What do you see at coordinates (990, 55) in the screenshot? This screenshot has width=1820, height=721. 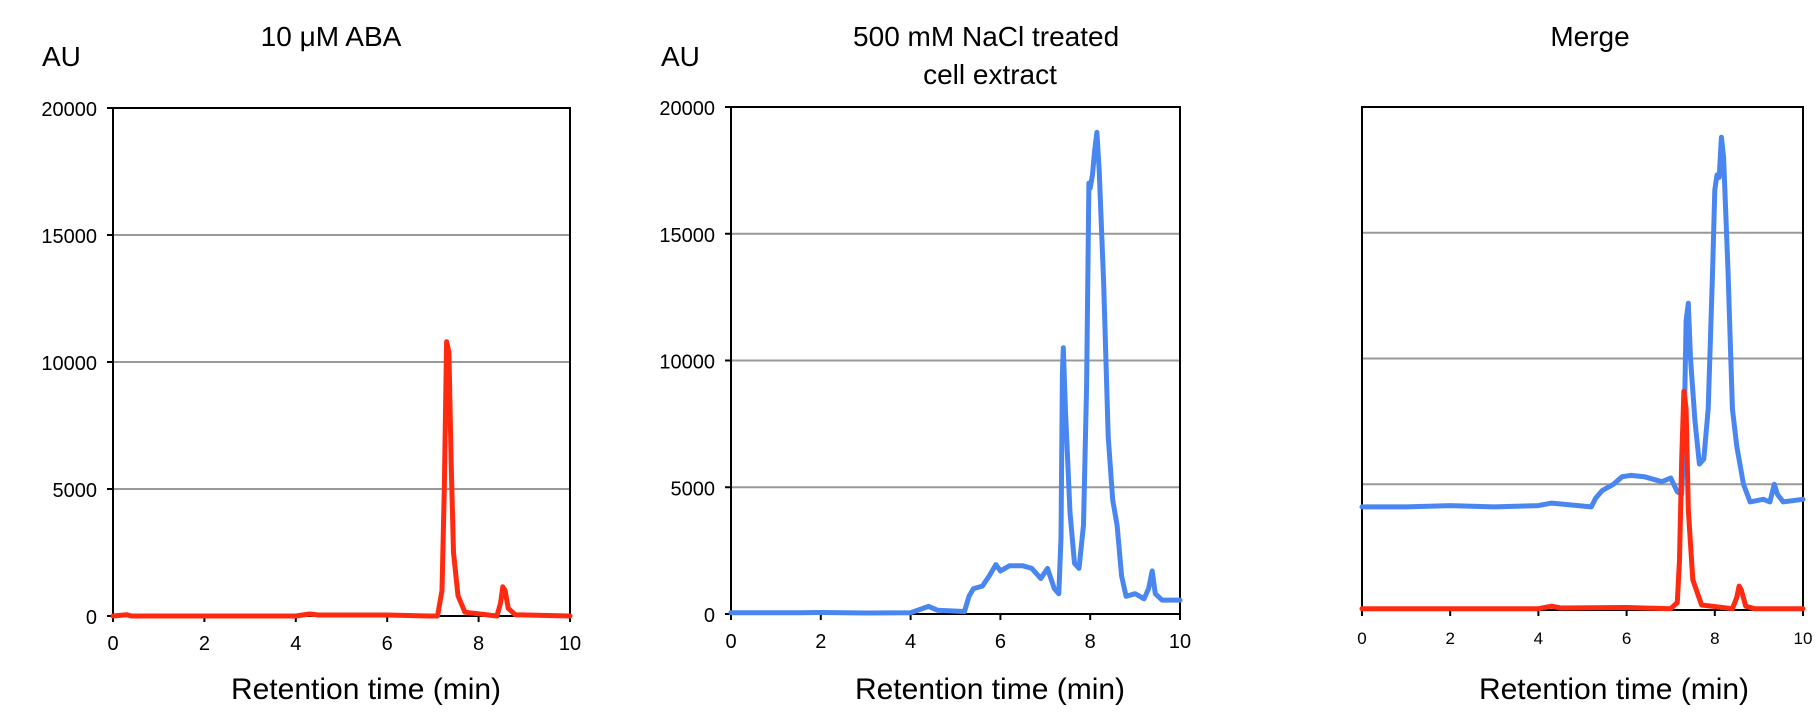 I see `chart-title: 500 mM NaCl treated cell extract` at bounding box center [990, 55].